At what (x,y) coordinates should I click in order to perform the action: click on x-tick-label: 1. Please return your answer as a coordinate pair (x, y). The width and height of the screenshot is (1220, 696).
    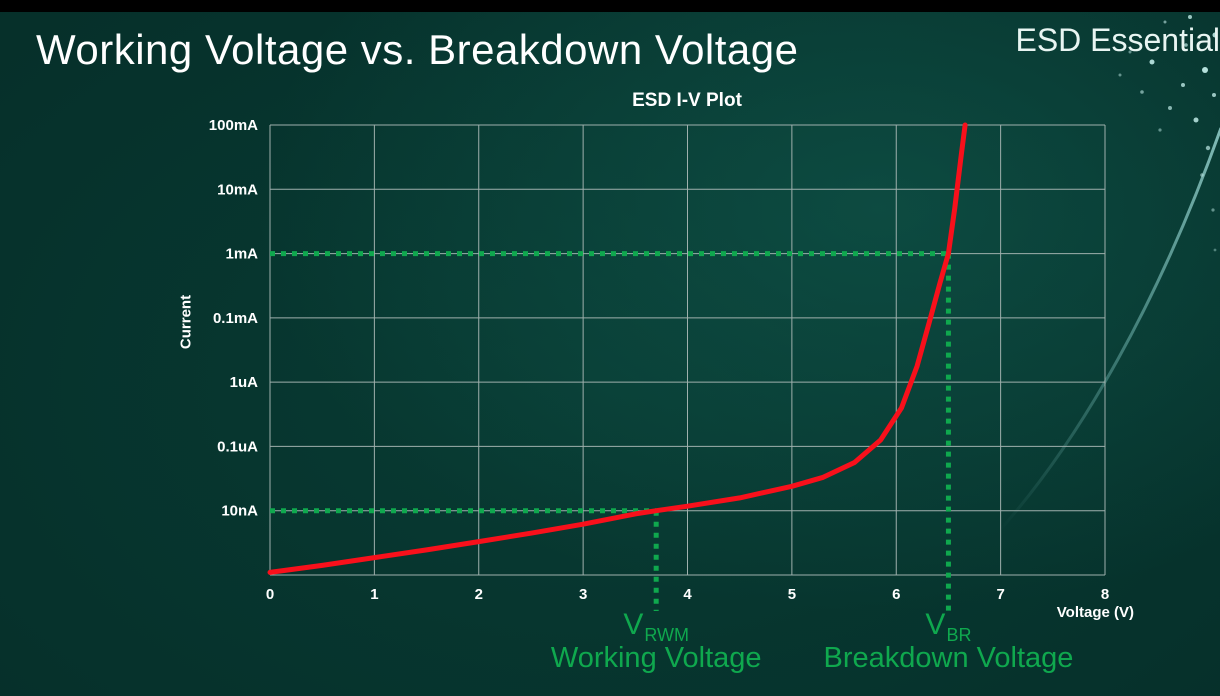
    Looking at the image, I should click on (374, 594).